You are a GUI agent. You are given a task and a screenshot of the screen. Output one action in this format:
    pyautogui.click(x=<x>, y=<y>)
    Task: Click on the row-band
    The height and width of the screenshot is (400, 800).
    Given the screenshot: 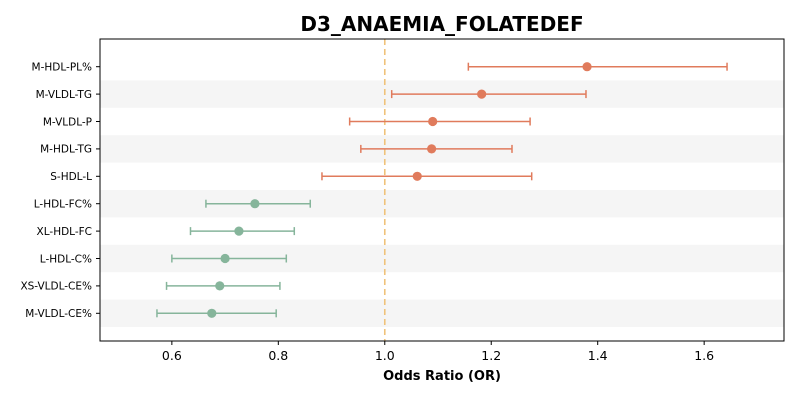 What is the action you would take?
    pyautogui.click(x=442, y=204)
    